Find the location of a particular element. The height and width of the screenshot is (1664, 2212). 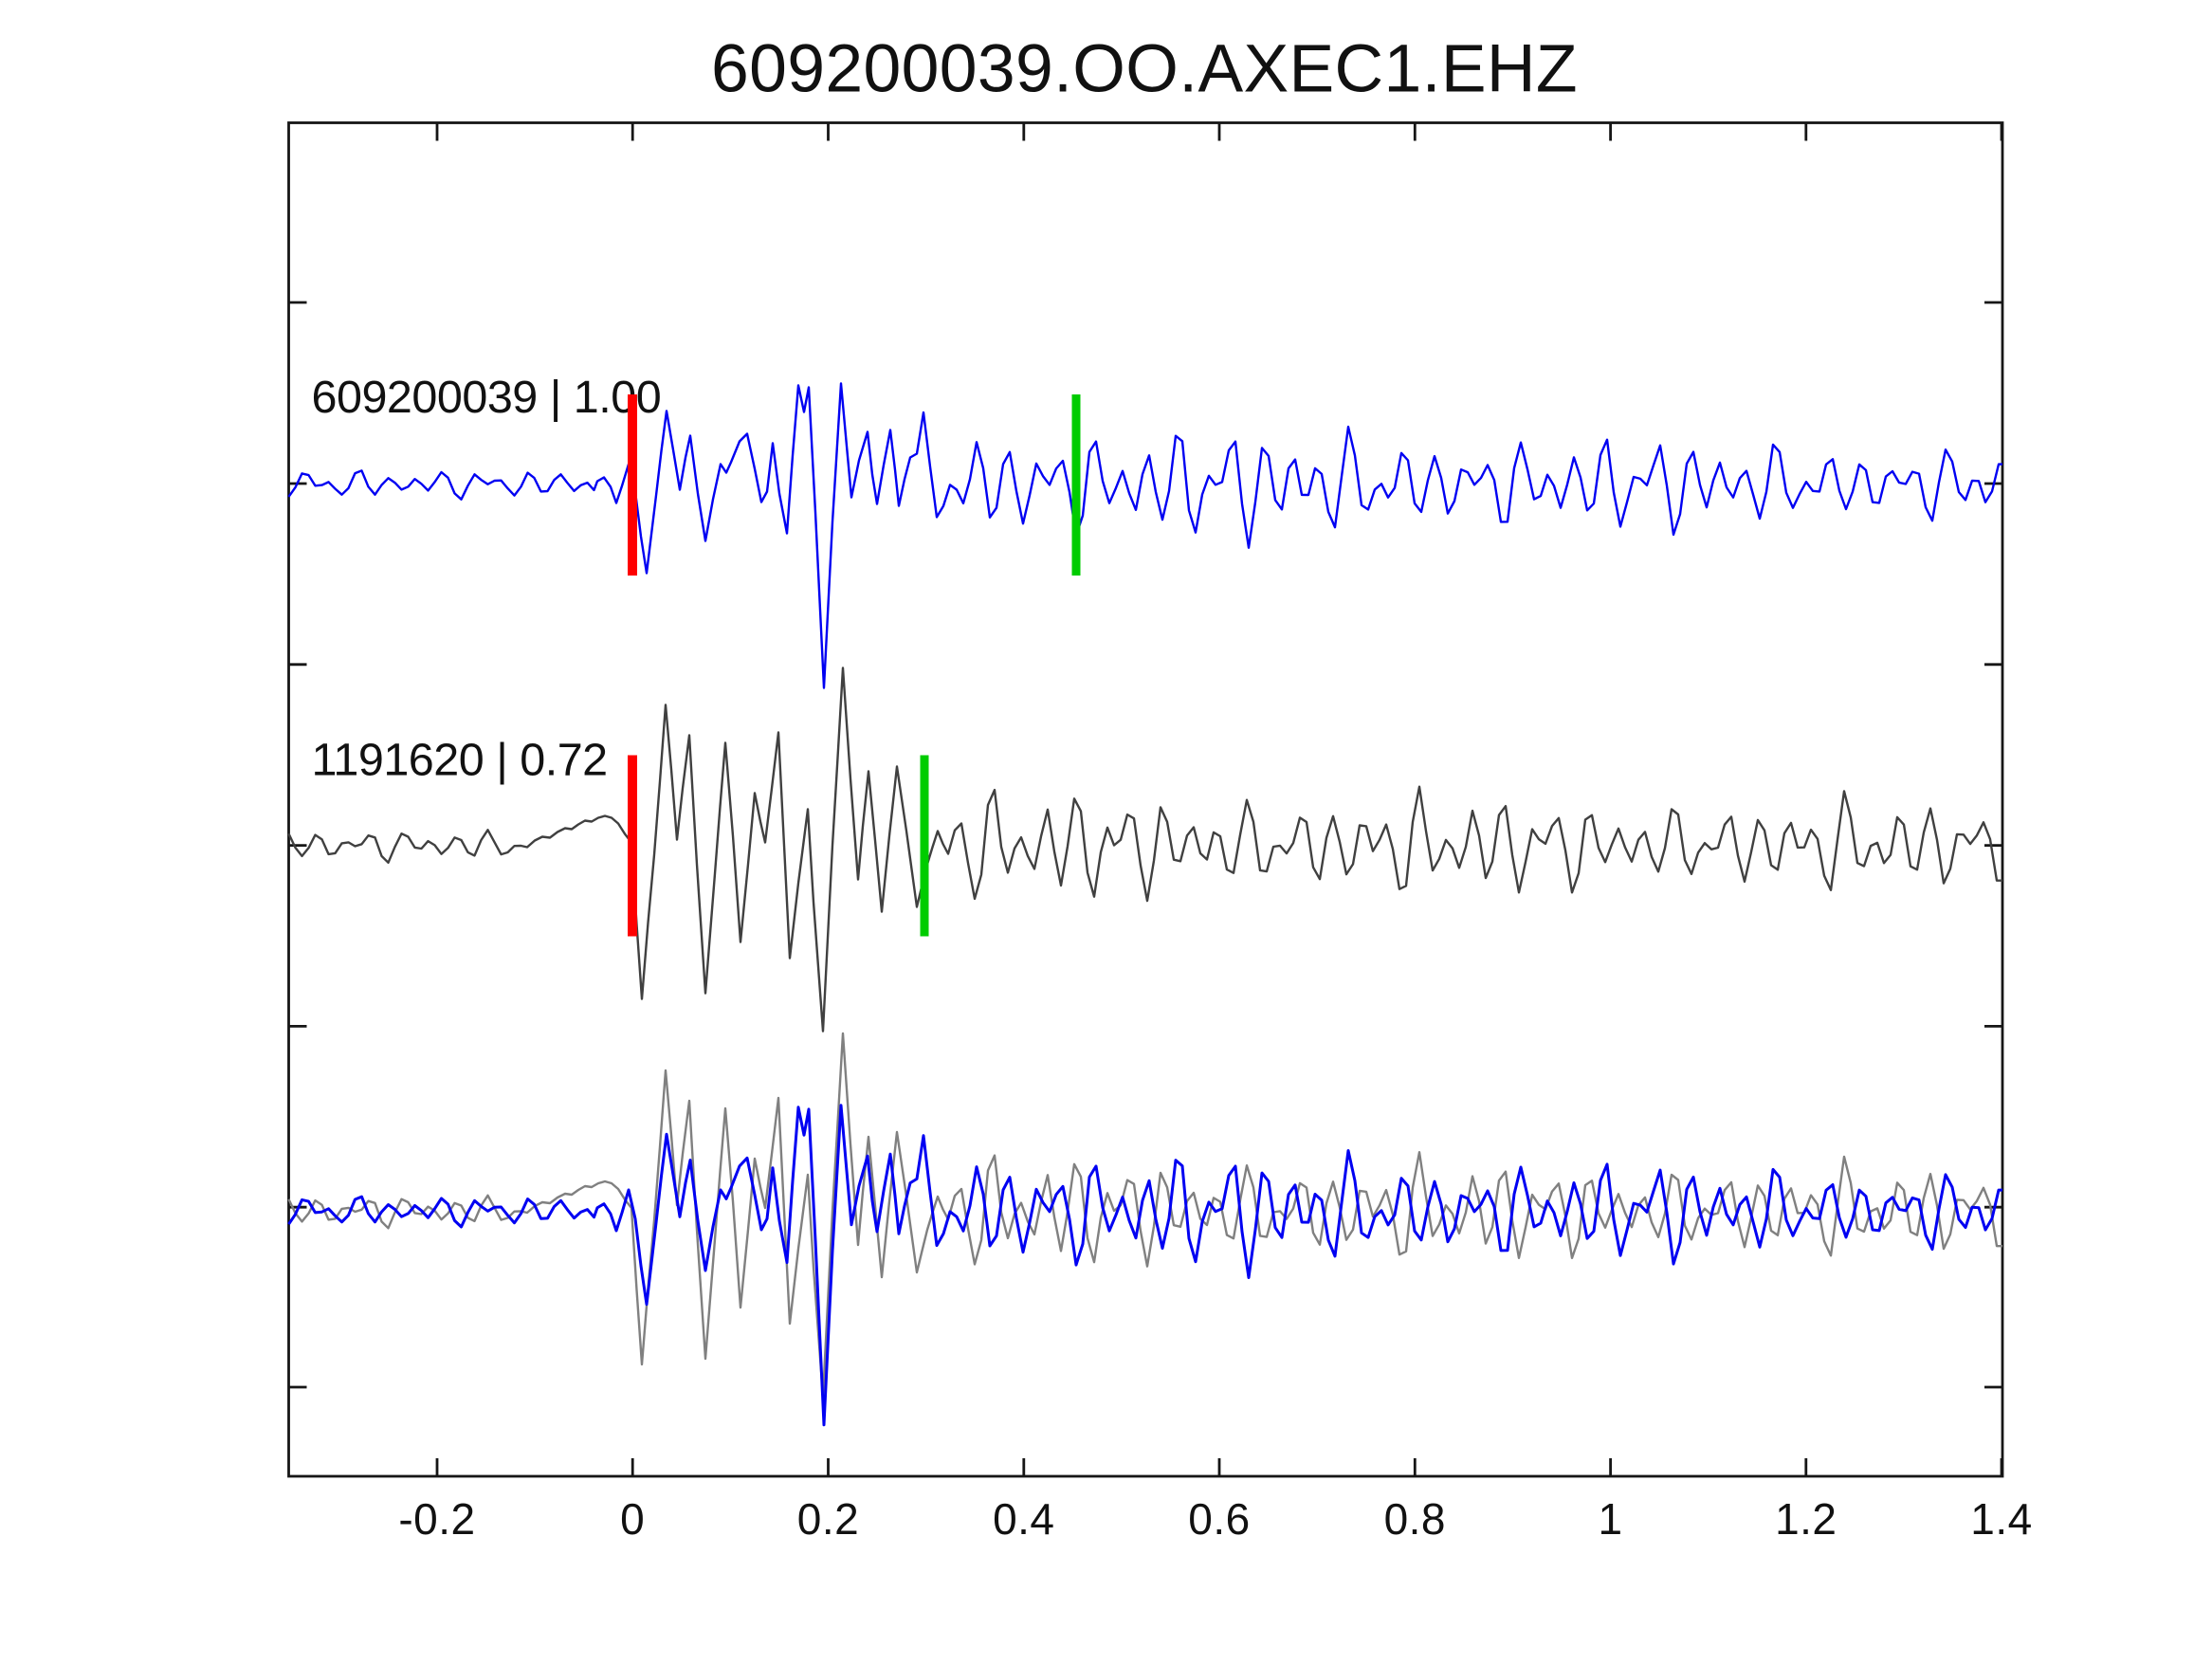

svg-text: 1191620 | 0.72 is located at coordinates (460, 760).